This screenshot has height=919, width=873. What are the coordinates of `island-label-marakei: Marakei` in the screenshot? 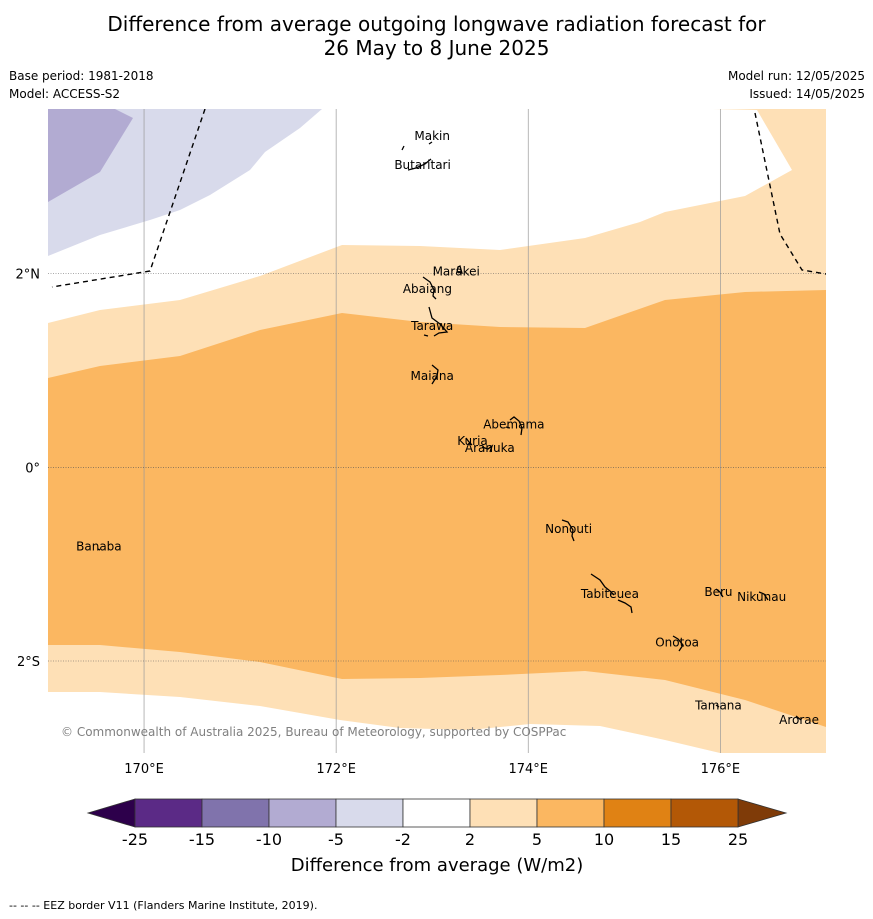 It's located at (456, 272).